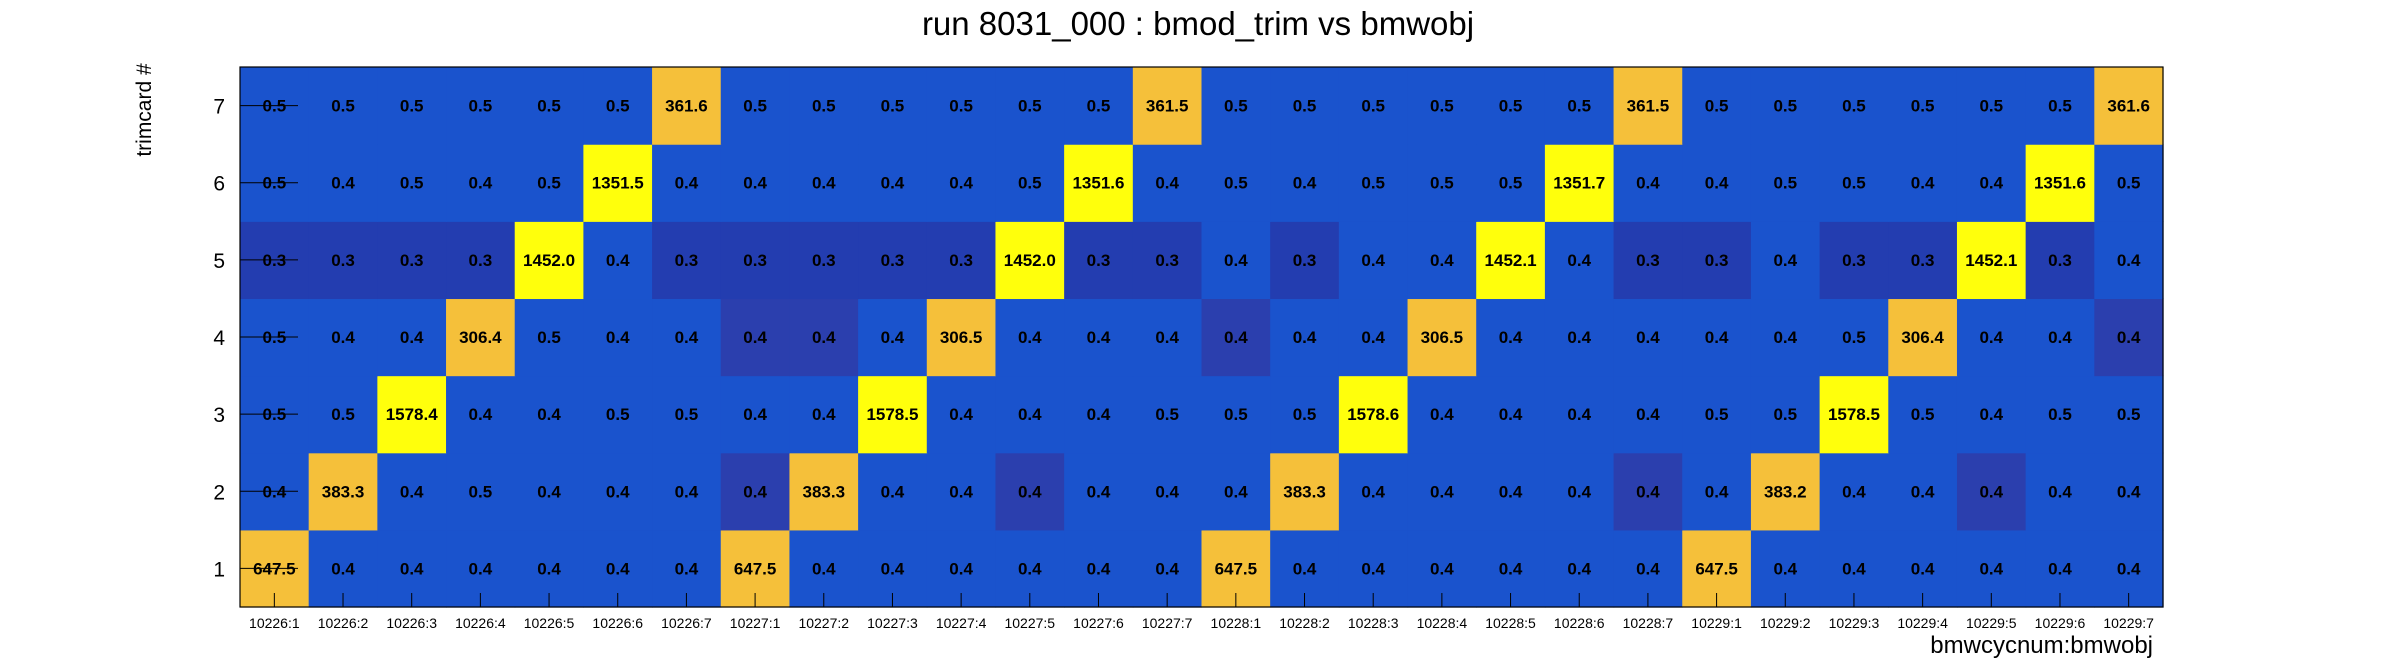 The width and height of the screenshot is (2396, 672). What do you see at coordinates (1442, 623) in the screenshot?
I see `x-tick-label: 10228:4` at bounding box center [1442, 623].